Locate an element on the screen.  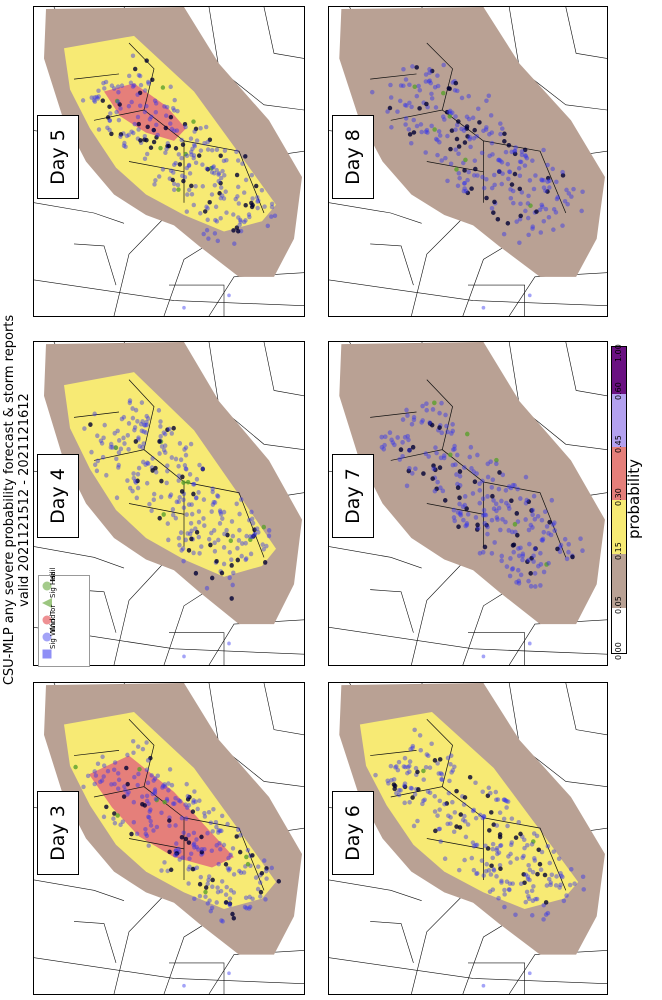
storm-reports is located at coordinates (177, 528).